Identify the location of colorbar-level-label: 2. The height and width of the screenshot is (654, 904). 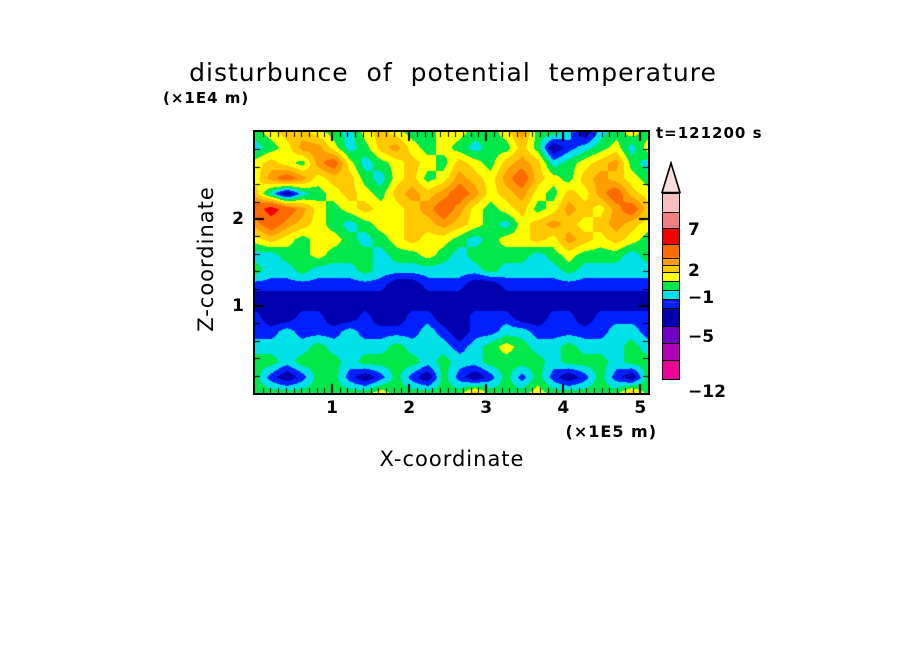
(694, 271).